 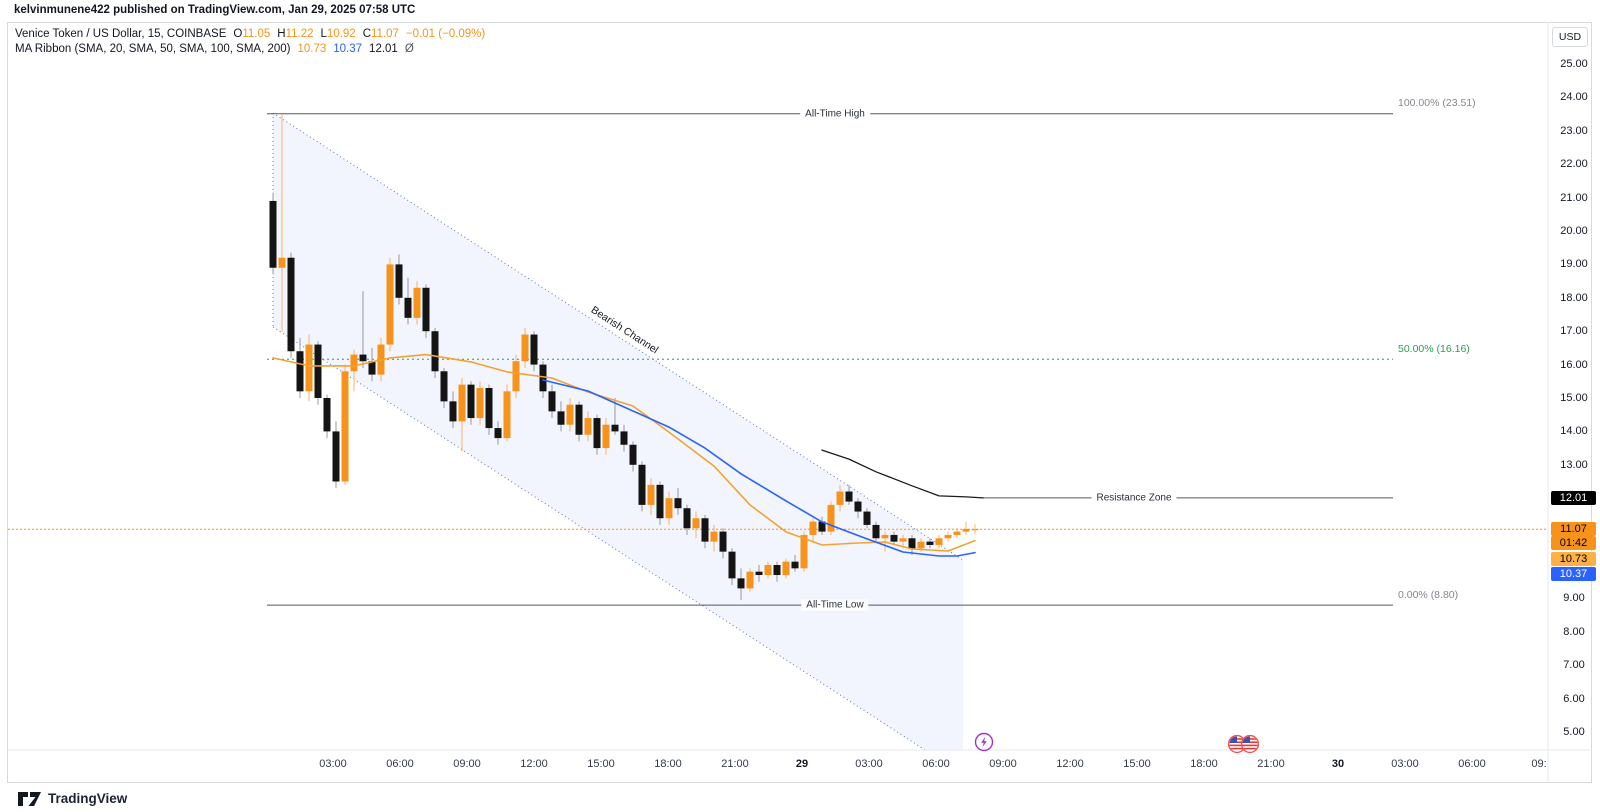 What do you see at coordinates (1246, 744) in the screenshot?
I see `us-flags-event-icon` at bounding box center [1246, 744].